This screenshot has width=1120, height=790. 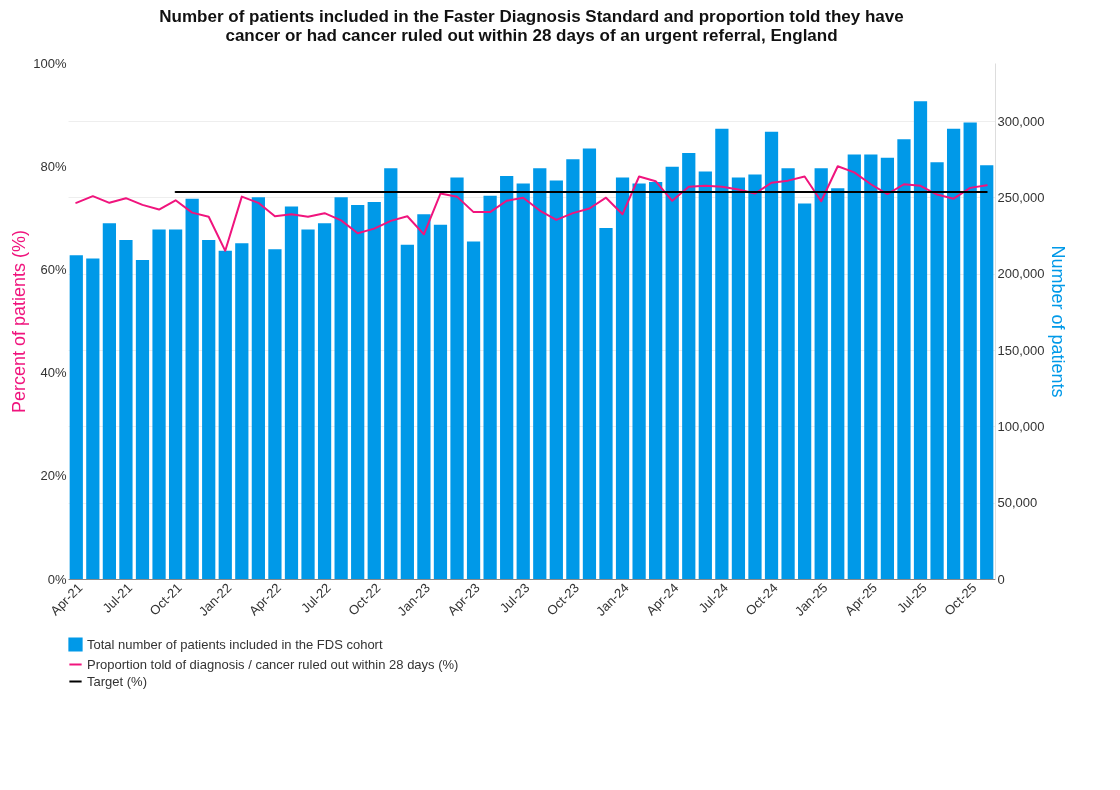 I want to click on y2-tick-label: 150,000, so click(x=1021, y=350).